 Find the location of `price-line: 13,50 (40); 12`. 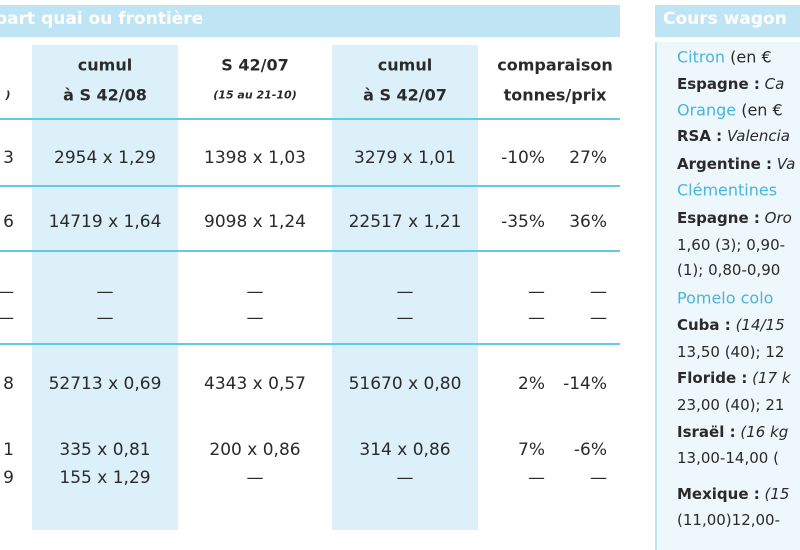

price-line: 13,50 (40); 12 is located at coordinates (730, 352).